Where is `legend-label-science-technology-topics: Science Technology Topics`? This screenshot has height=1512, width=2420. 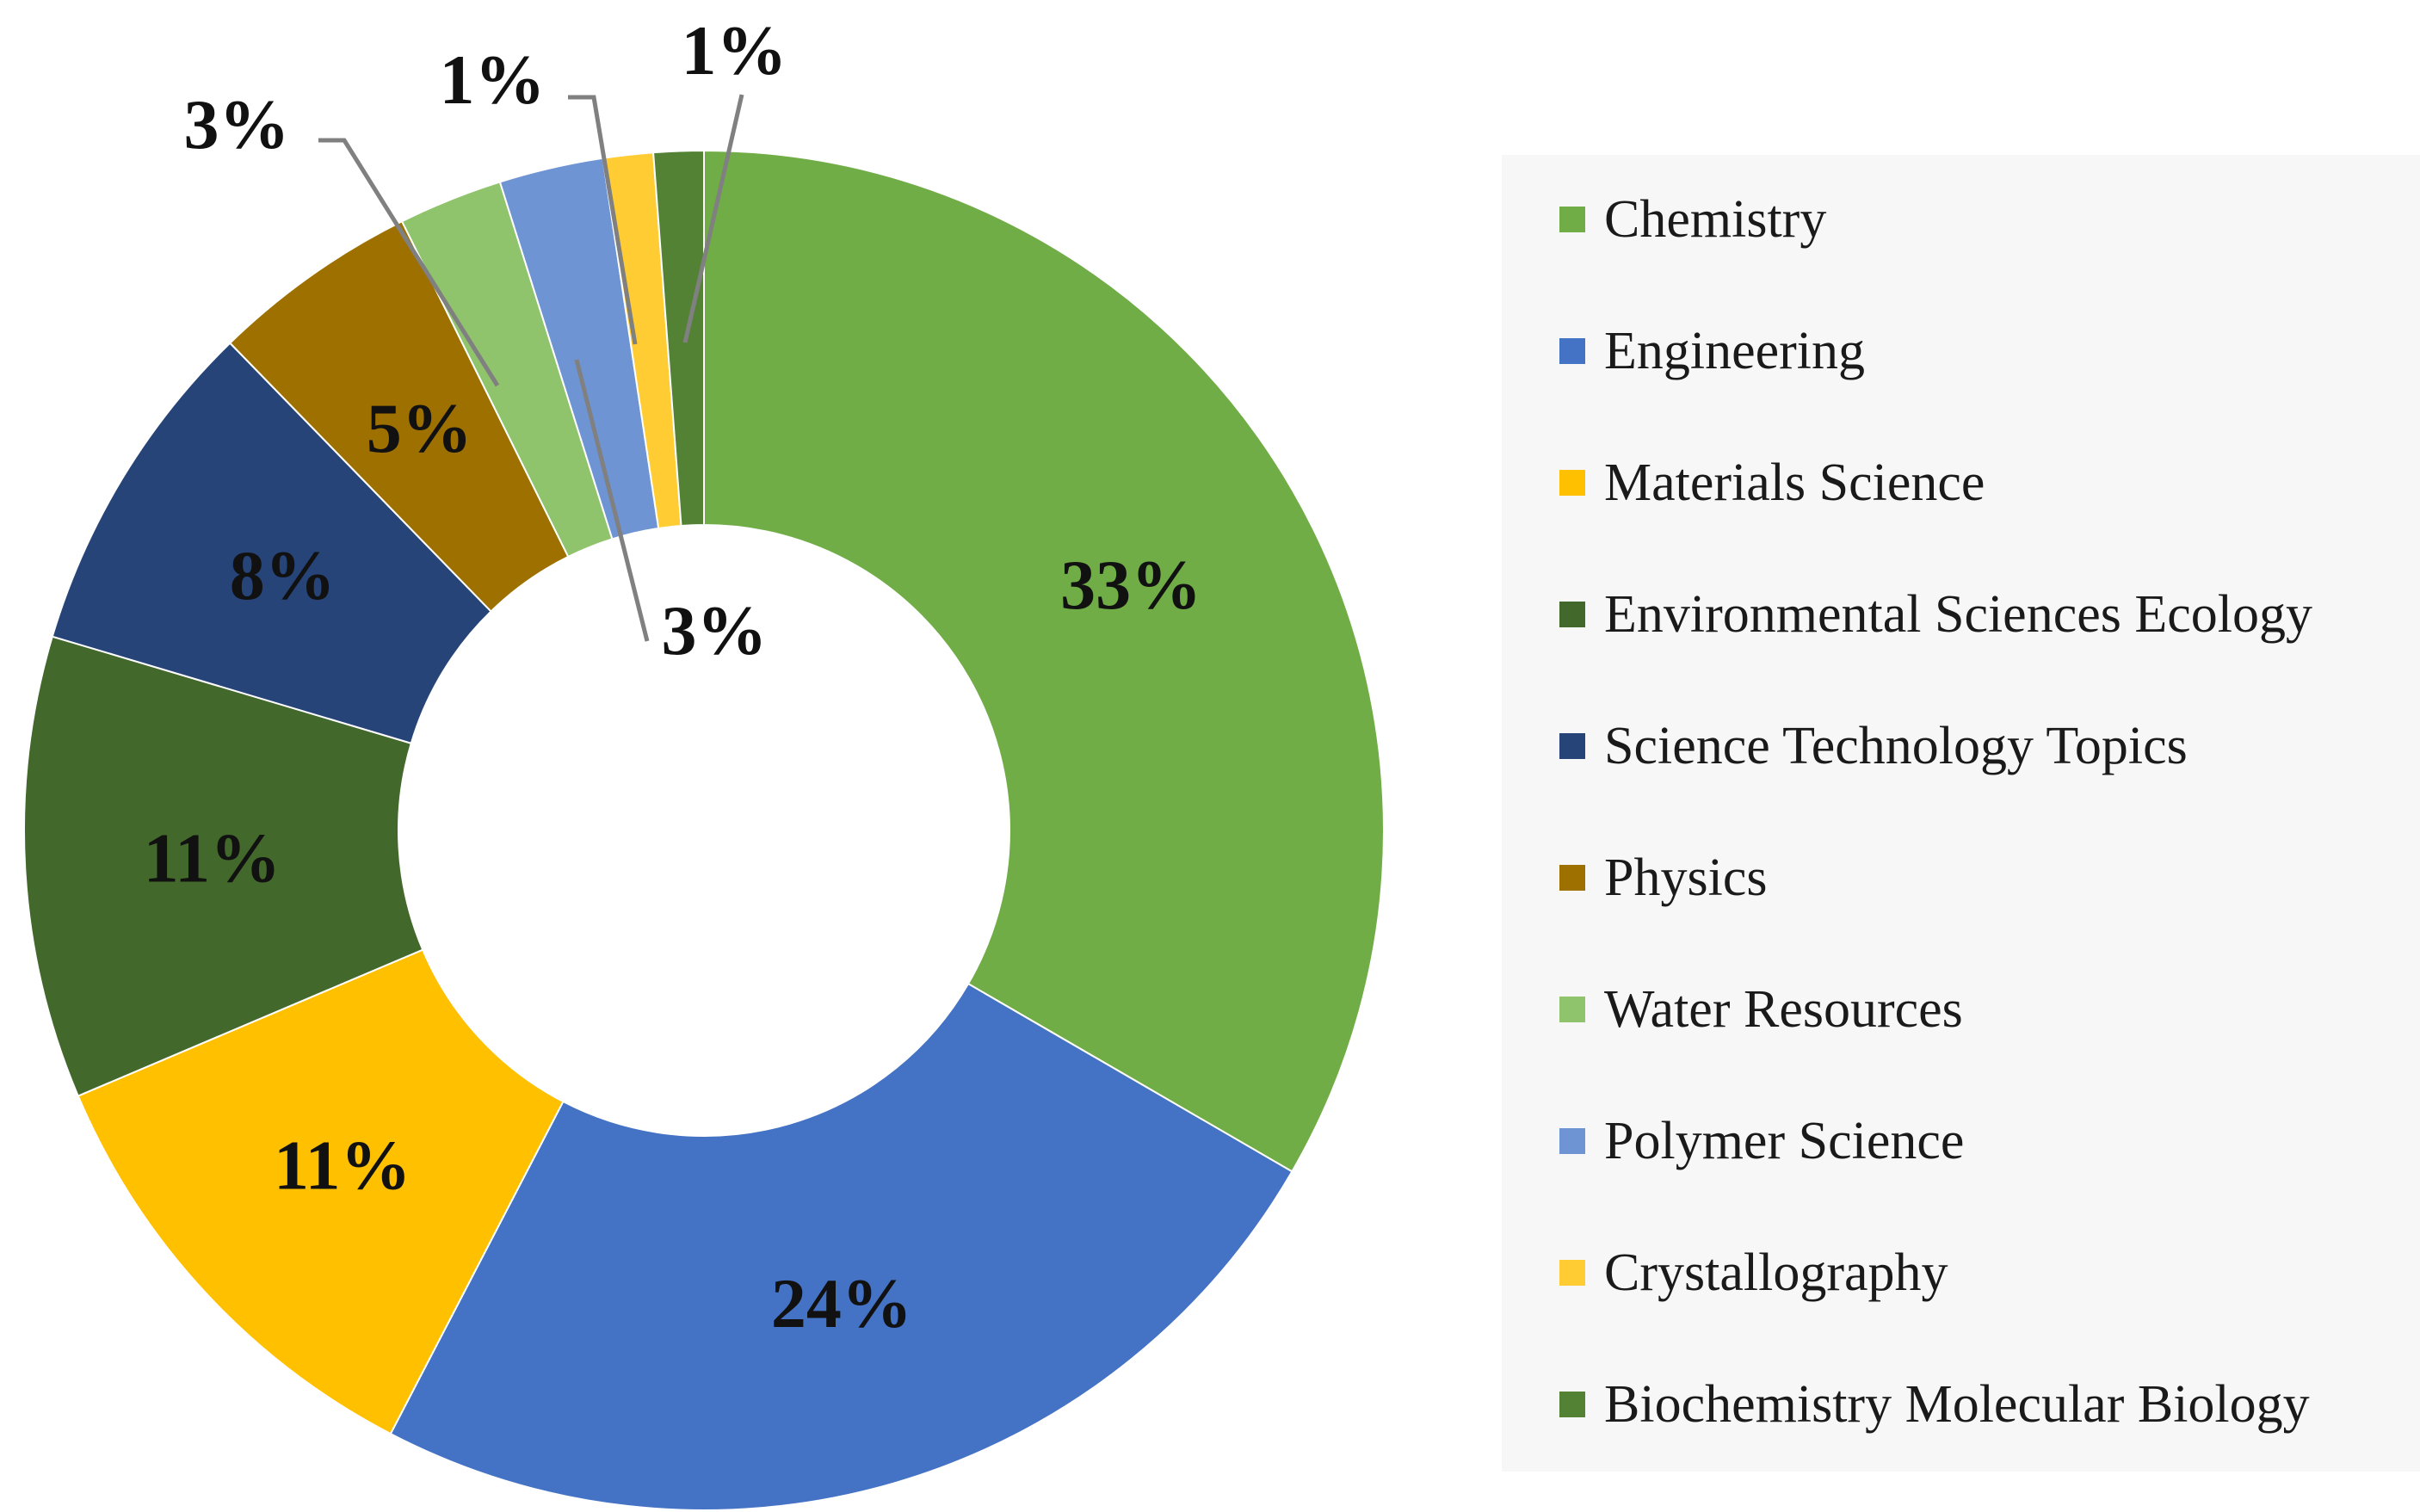
legend-label-science-technology-topics: Science Technology Topics is located at coordinates (1896, 746).